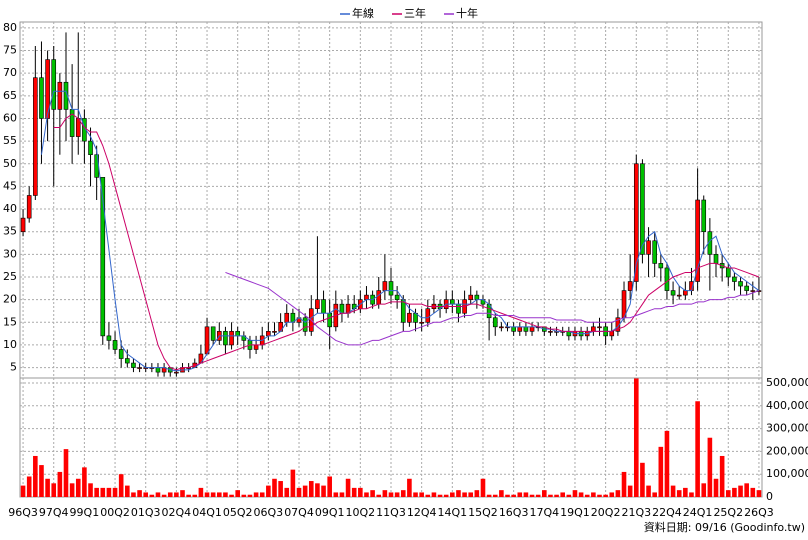 This screenshot has height=540, width=808. What do you see at coordinates (415, 13) in the screenshot?
I see `legend-label: 三年` at bounding box center [415, 13].